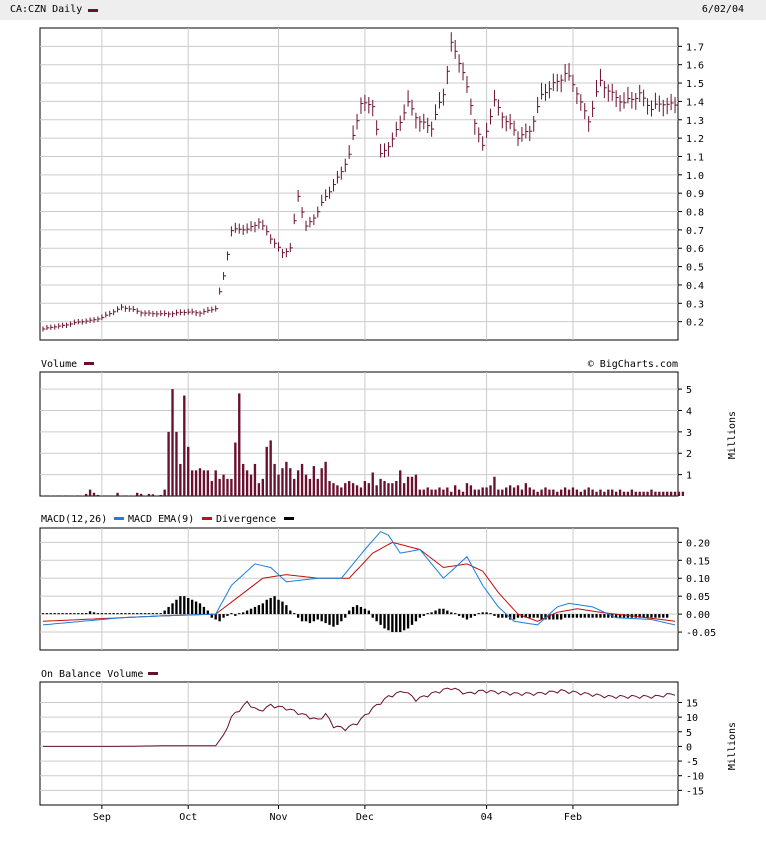 This screenshot has height=842, width=766. What do you see at coordinates (46, 9) in the screenshot?
I see `chart-title: CA:CZN Daily` at bounding box center [46, 9].